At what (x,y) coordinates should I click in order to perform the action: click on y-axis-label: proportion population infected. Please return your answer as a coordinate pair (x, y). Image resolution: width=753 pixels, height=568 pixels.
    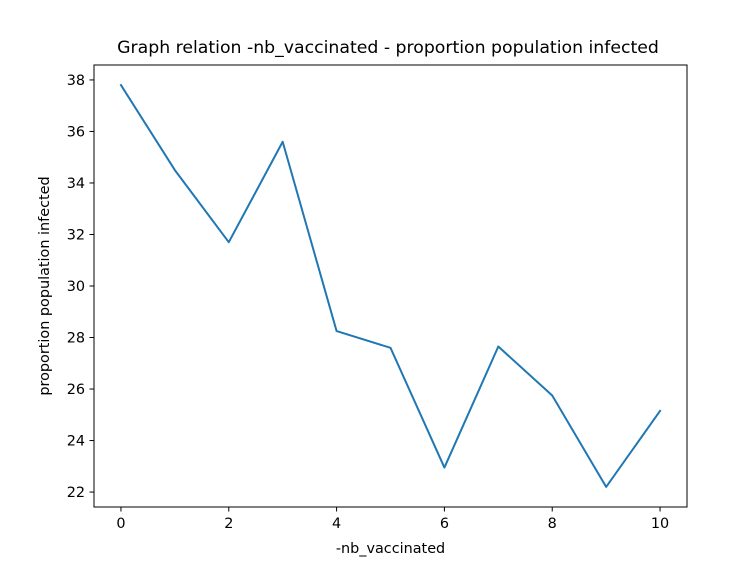
    Looking at the image, I should click on (45, 285).